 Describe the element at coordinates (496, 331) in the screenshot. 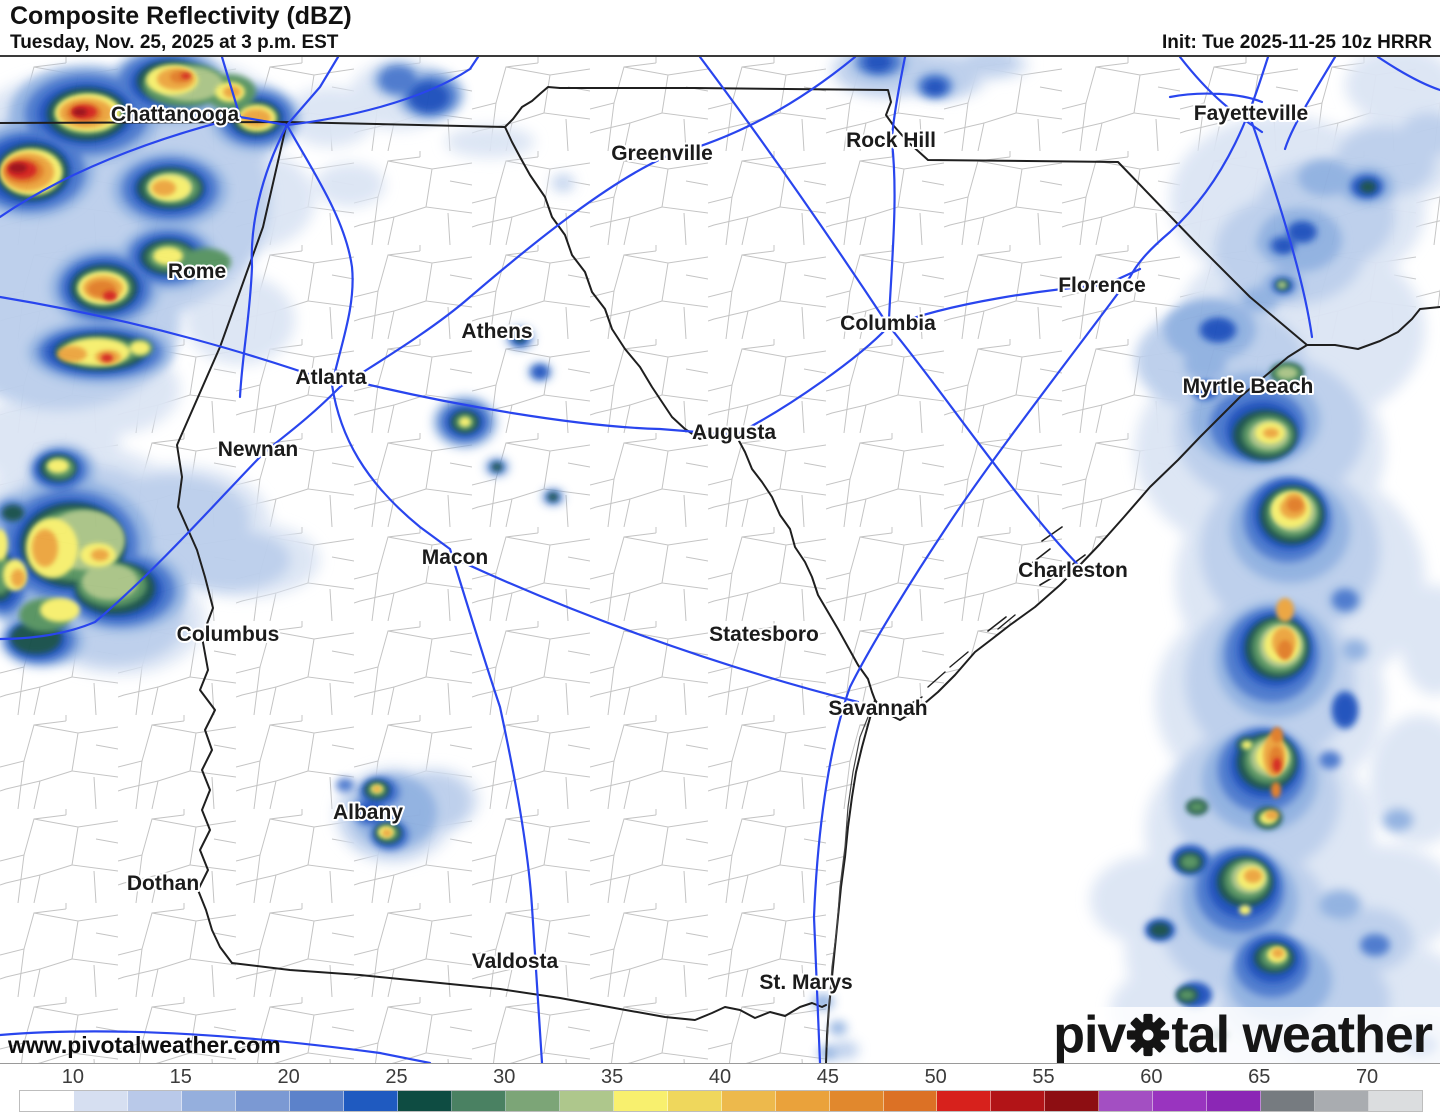

I see `city-label-athens: Athens` at that location.